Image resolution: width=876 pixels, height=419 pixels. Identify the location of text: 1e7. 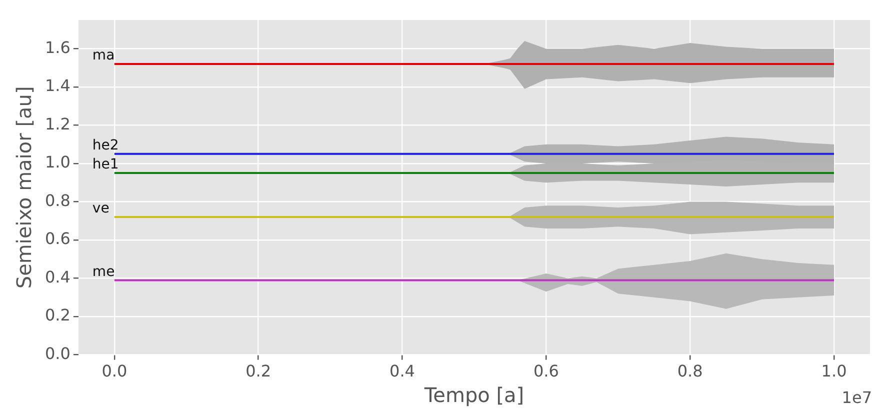
(857, 397).